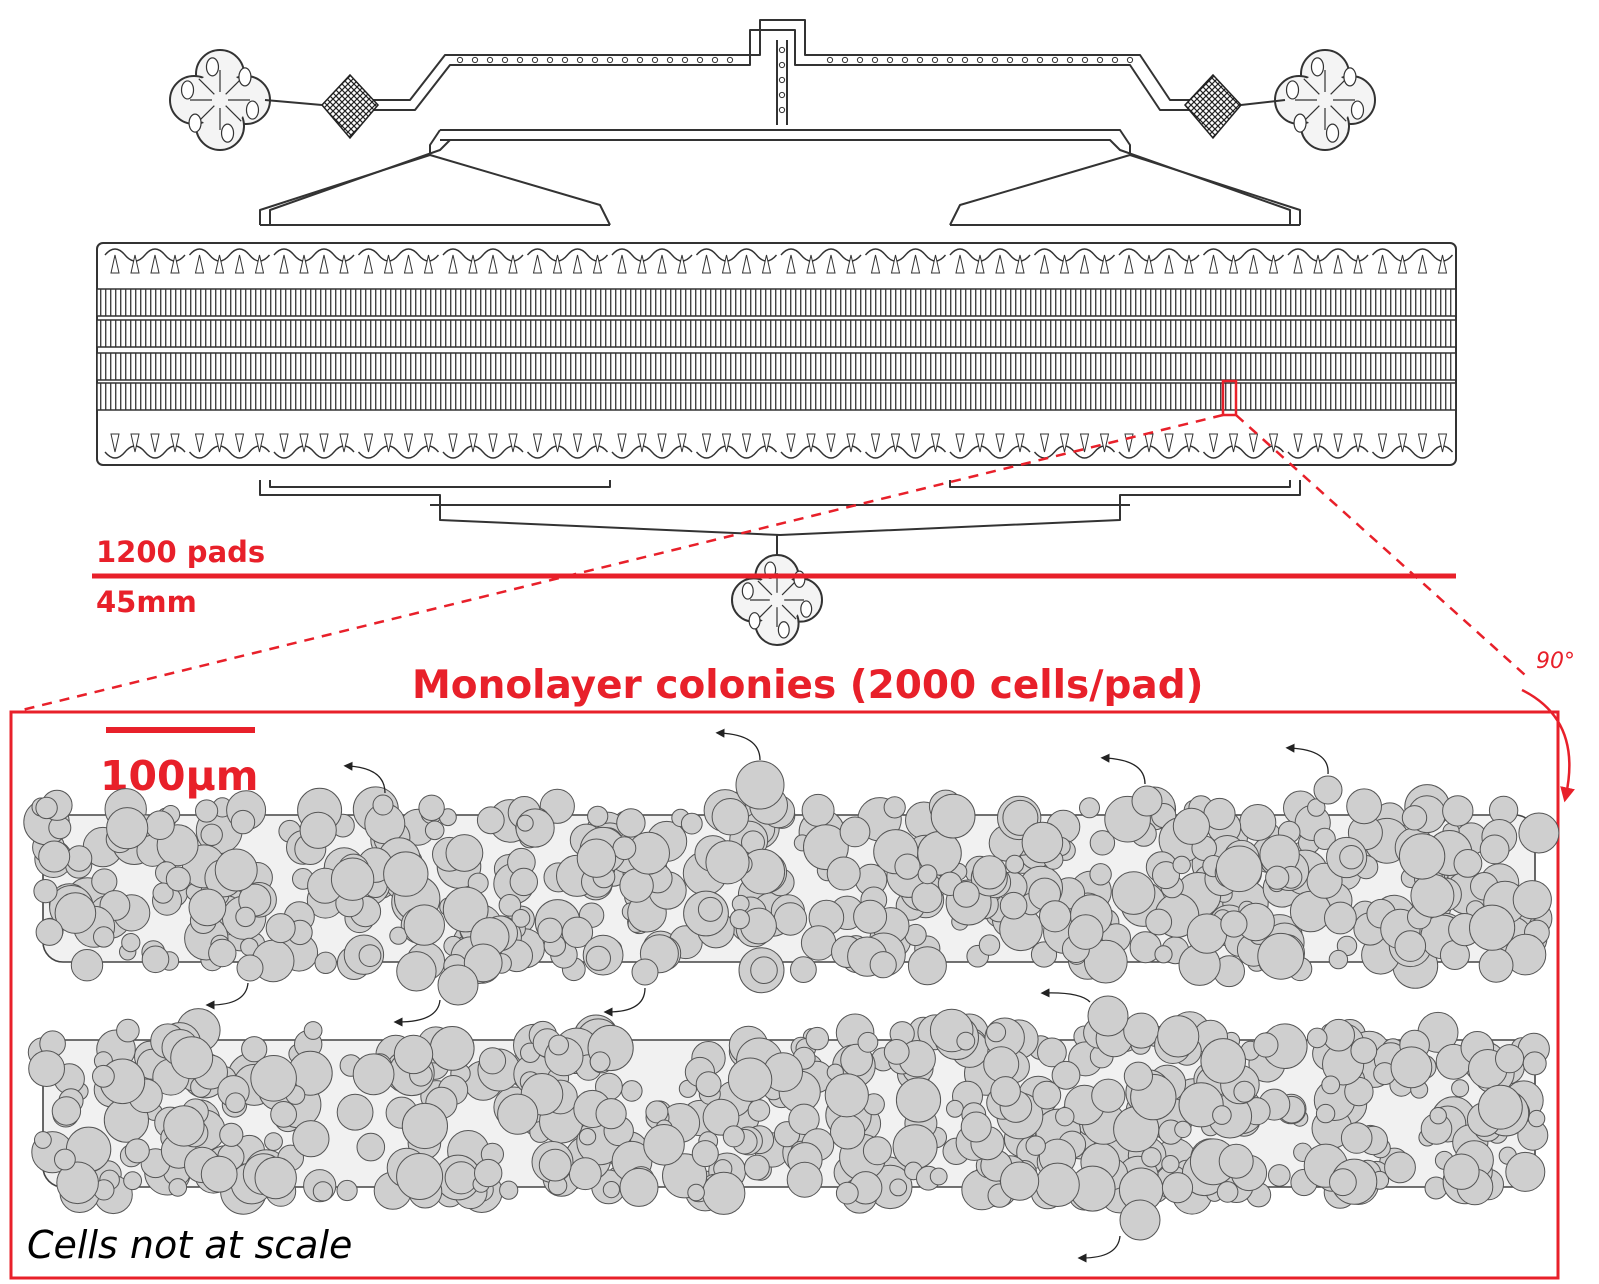 This screenshot has width=1599, height=1284. Describe the element at coordinates (795, 80) in the screenshot. I see `inlet-dots` at that location.